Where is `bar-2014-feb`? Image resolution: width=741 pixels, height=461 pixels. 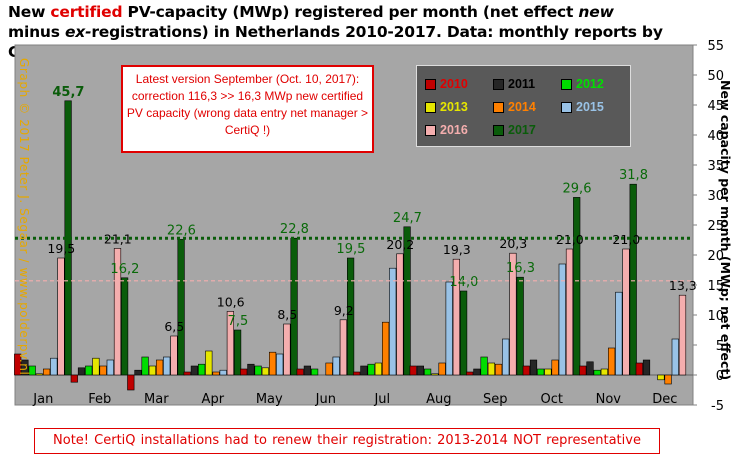
bar-2014-feb is located at coordinates (103, 370).